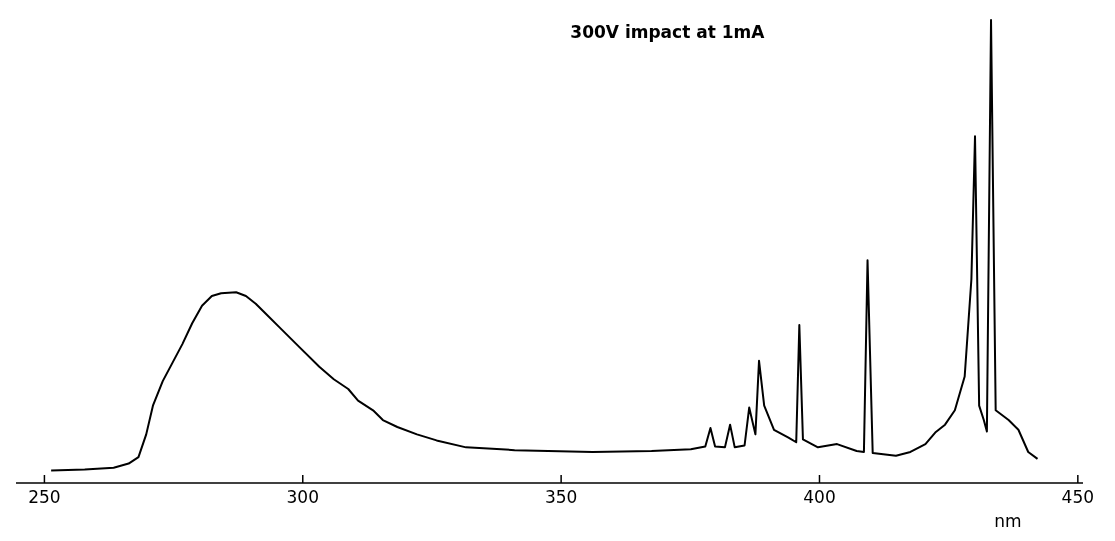  What do you see at coordinates (668, 32) in the screenshot?
I see `annotation: 300V impact at 1mA` at bounding box center [668, 32].